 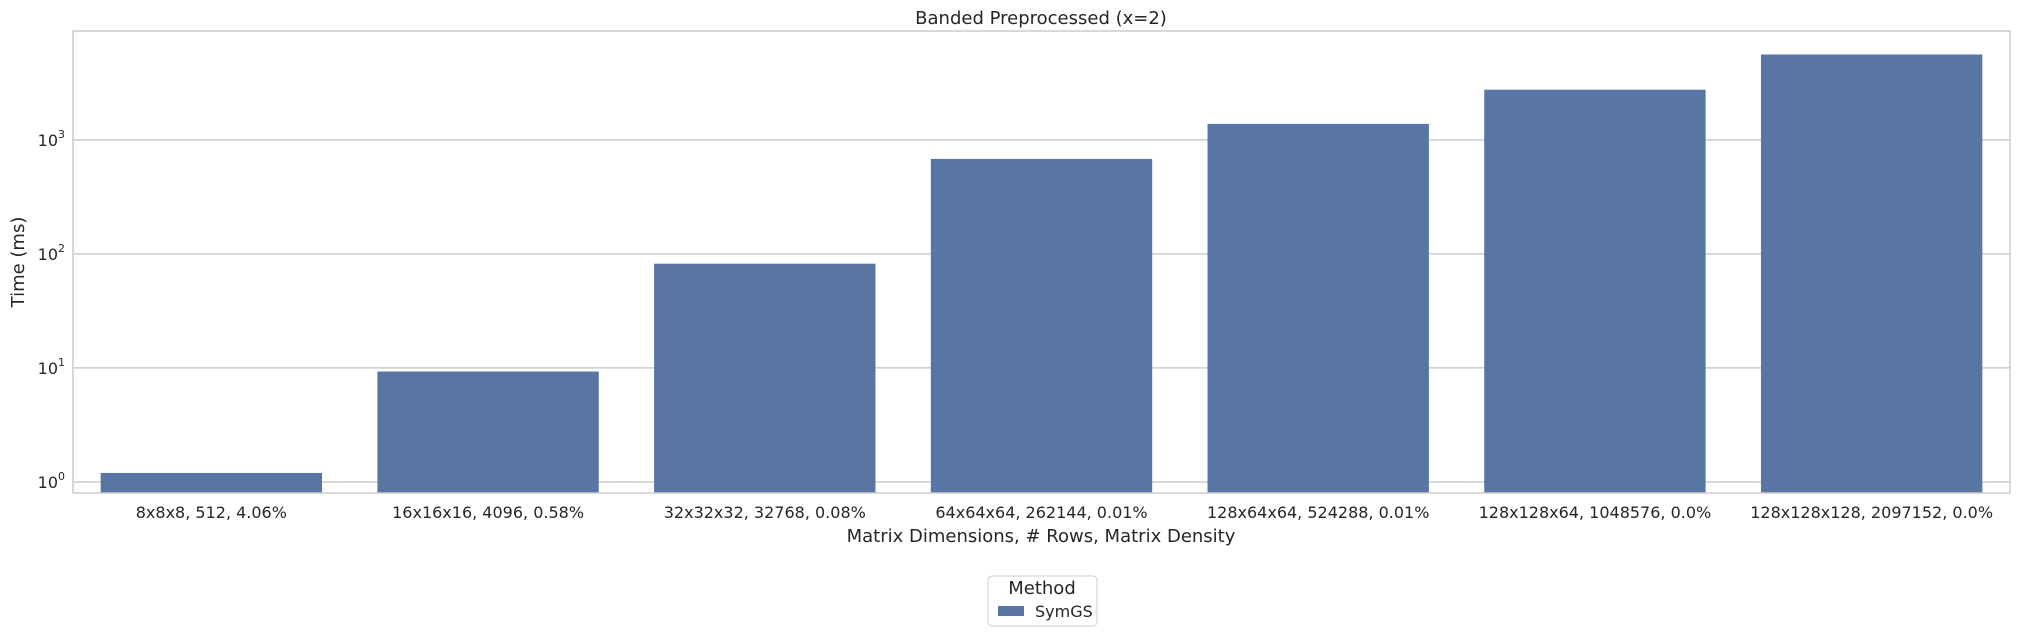 I want to click on legend-swatch-symgs, so click(x=1011, y=611).